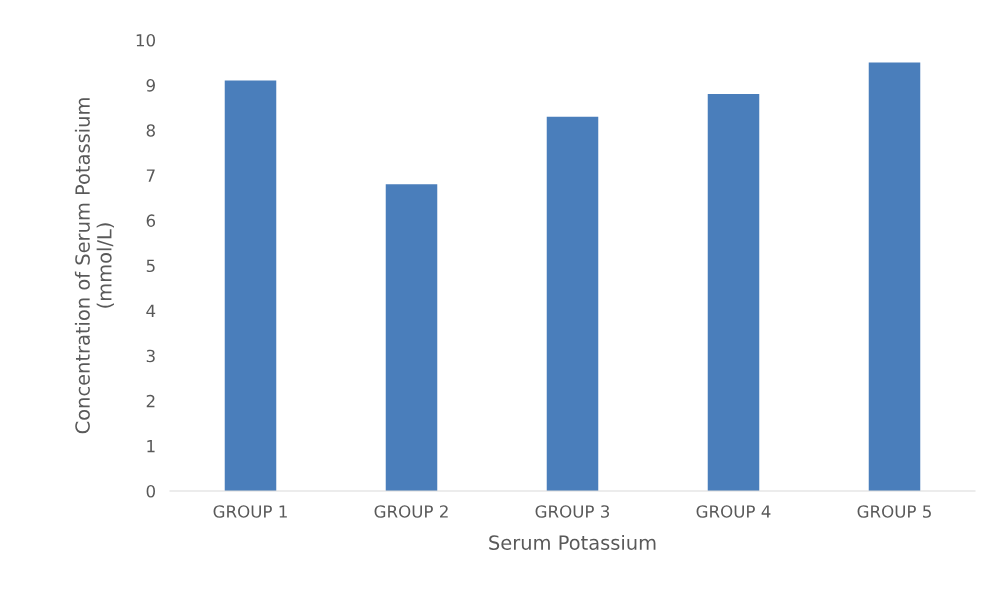  What do you see at coordinates (572, 511) in the screenshot?
I see `x-tick-label: GROUP 3` at bounding box center [572, 511].